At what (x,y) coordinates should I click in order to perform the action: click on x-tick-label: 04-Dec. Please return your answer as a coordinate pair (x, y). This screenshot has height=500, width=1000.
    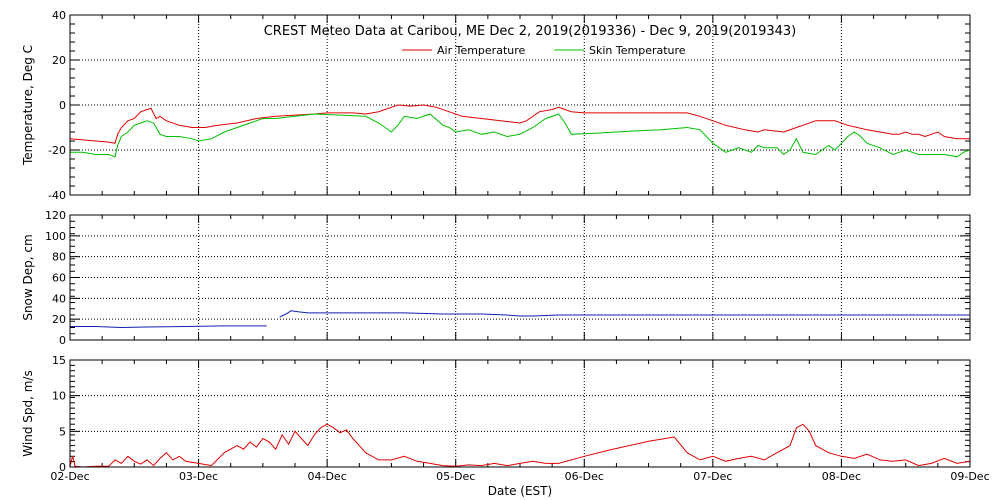
    Looking at the image, I should click on (327, 476).